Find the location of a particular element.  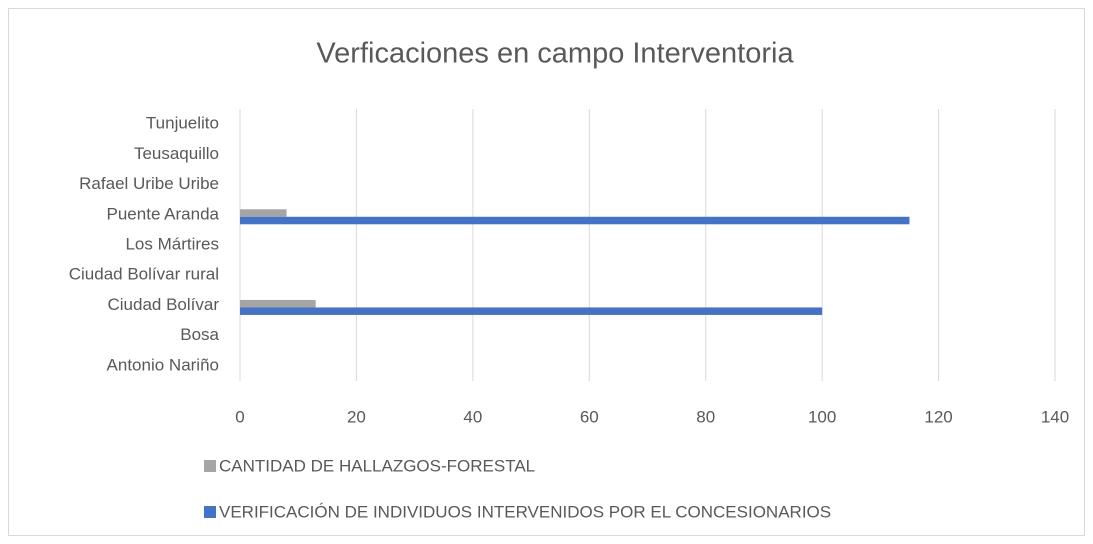

chart-title: Verficaciones en campo Interventoria is located at coordinates (555, 54).